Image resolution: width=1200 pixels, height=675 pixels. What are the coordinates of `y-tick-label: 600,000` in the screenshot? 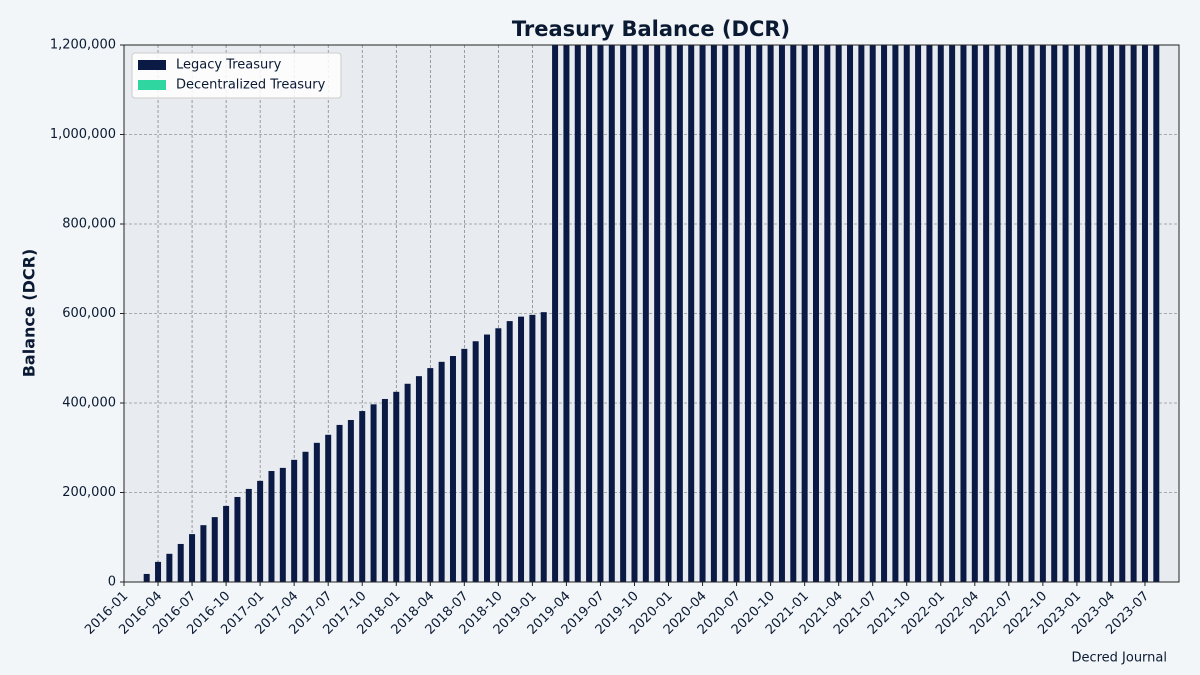 It's located at (89, 313).